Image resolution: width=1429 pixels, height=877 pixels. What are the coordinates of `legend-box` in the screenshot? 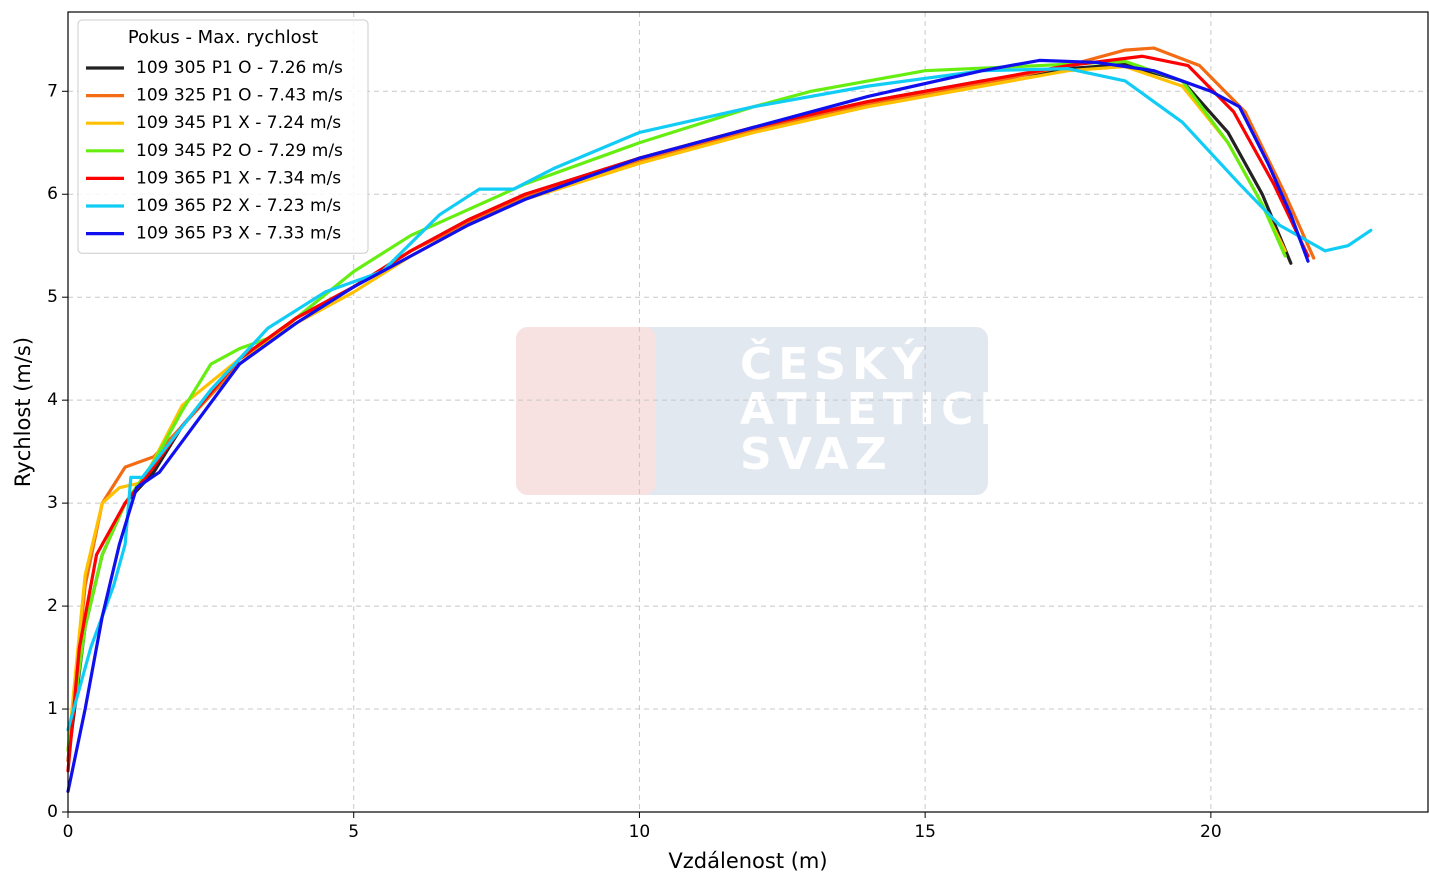 It's located at (223, 136).